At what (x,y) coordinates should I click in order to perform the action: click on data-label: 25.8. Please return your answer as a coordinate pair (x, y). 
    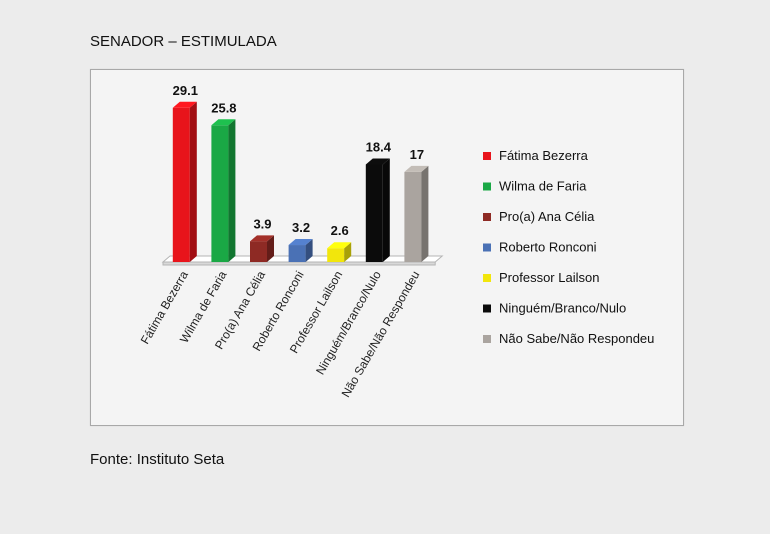
    Looking at the image, I should click on (223, 107).